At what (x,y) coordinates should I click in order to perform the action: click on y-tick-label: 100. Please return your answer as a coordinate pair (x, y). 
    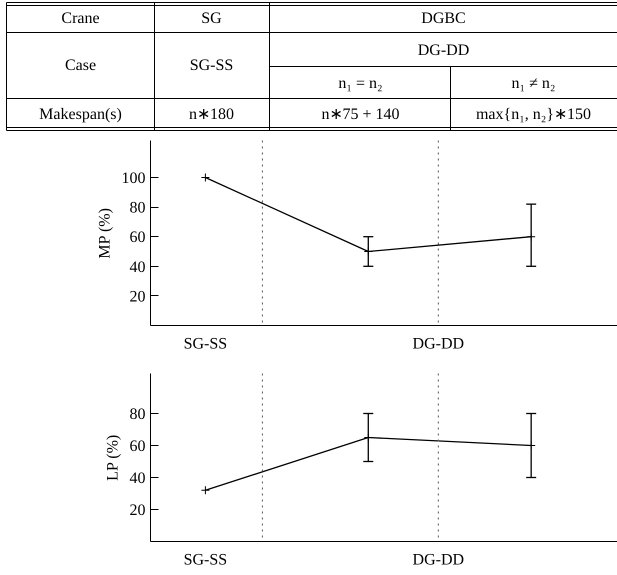
    Looking at the image, I should click on (134, 178).